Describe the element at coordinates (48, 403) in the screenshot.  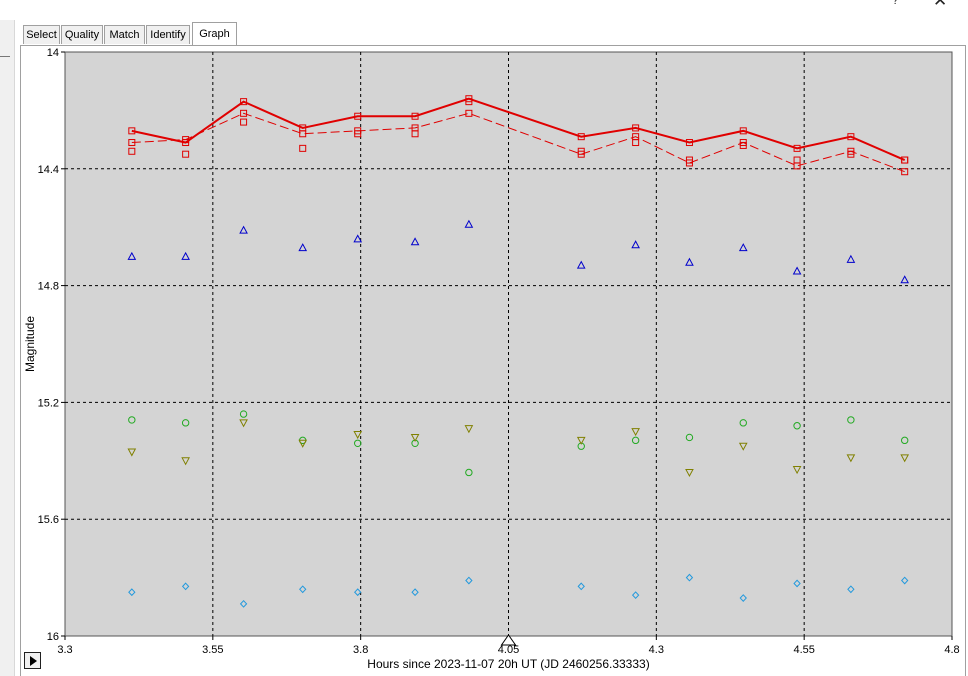
I see `y-tick-label: 15.2` at that location.